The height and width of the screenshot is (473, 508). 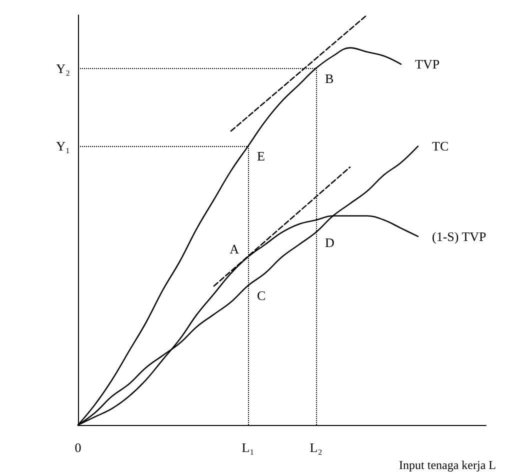 I want to click on annotation: B, so click(x=329, y=78).